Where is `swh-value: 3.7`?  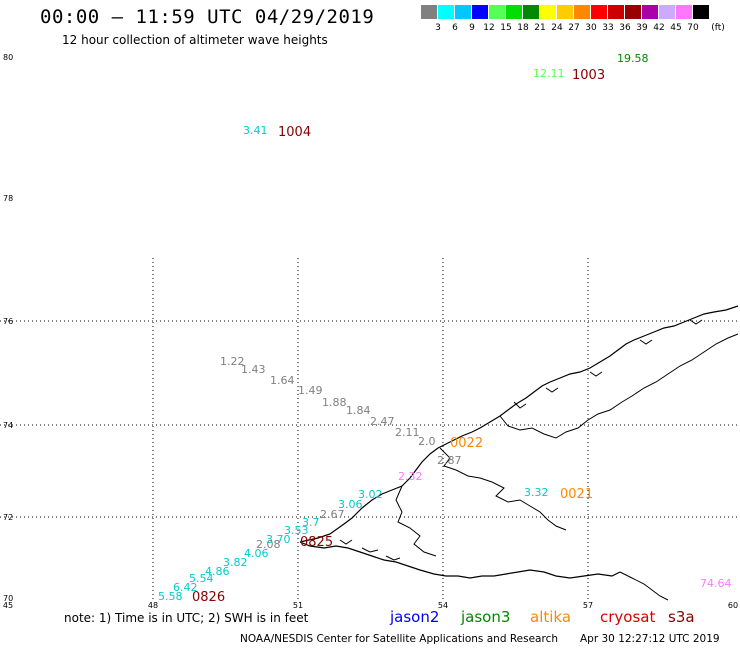 swh-value: 3.7 is located at coordinates (311, 522).